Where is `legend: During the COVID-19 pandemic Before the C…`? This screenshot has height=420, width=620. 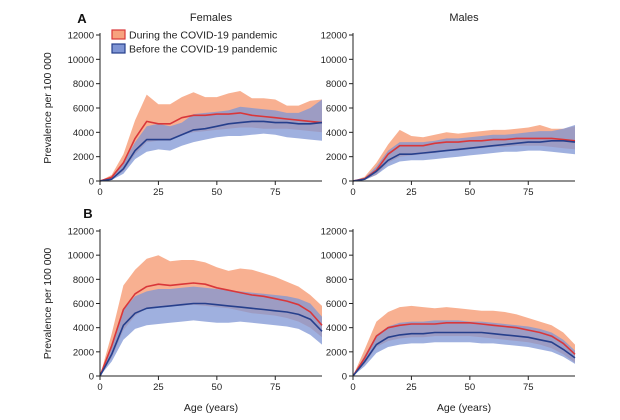
legend: During the COVID-19 pandemic Before the C… is located at coordinates (194, 42).